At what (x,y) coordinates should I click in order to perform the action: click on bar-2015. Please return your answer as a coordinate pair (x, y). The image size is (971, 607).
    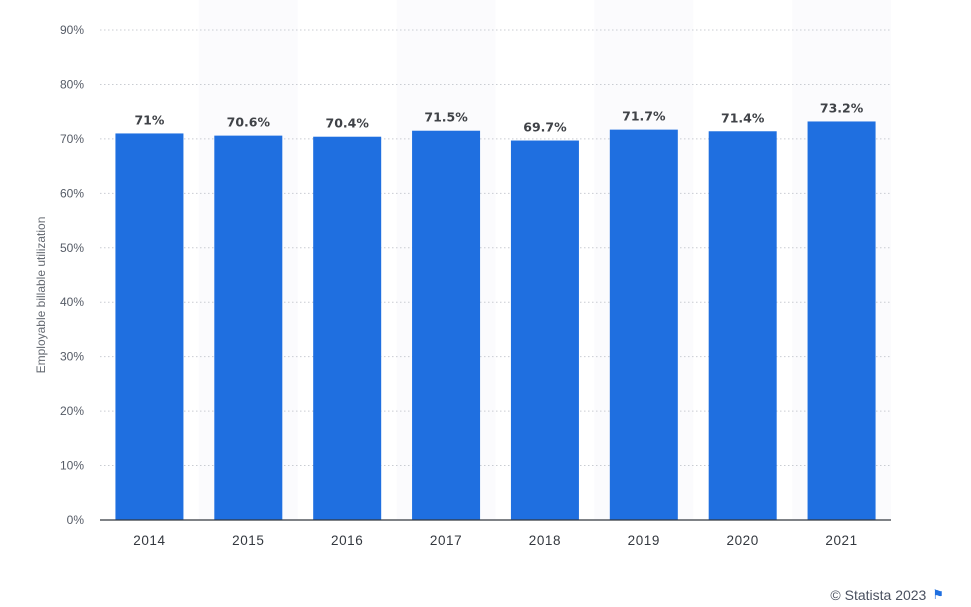
    Looking at the image, I should click on (248, 327).